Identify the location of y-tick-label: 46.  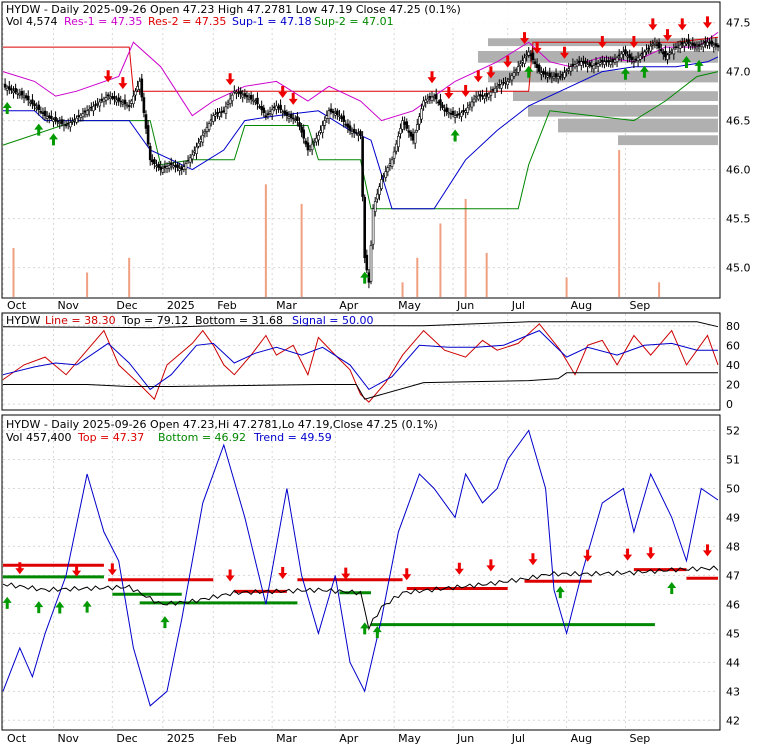
(733, 604).